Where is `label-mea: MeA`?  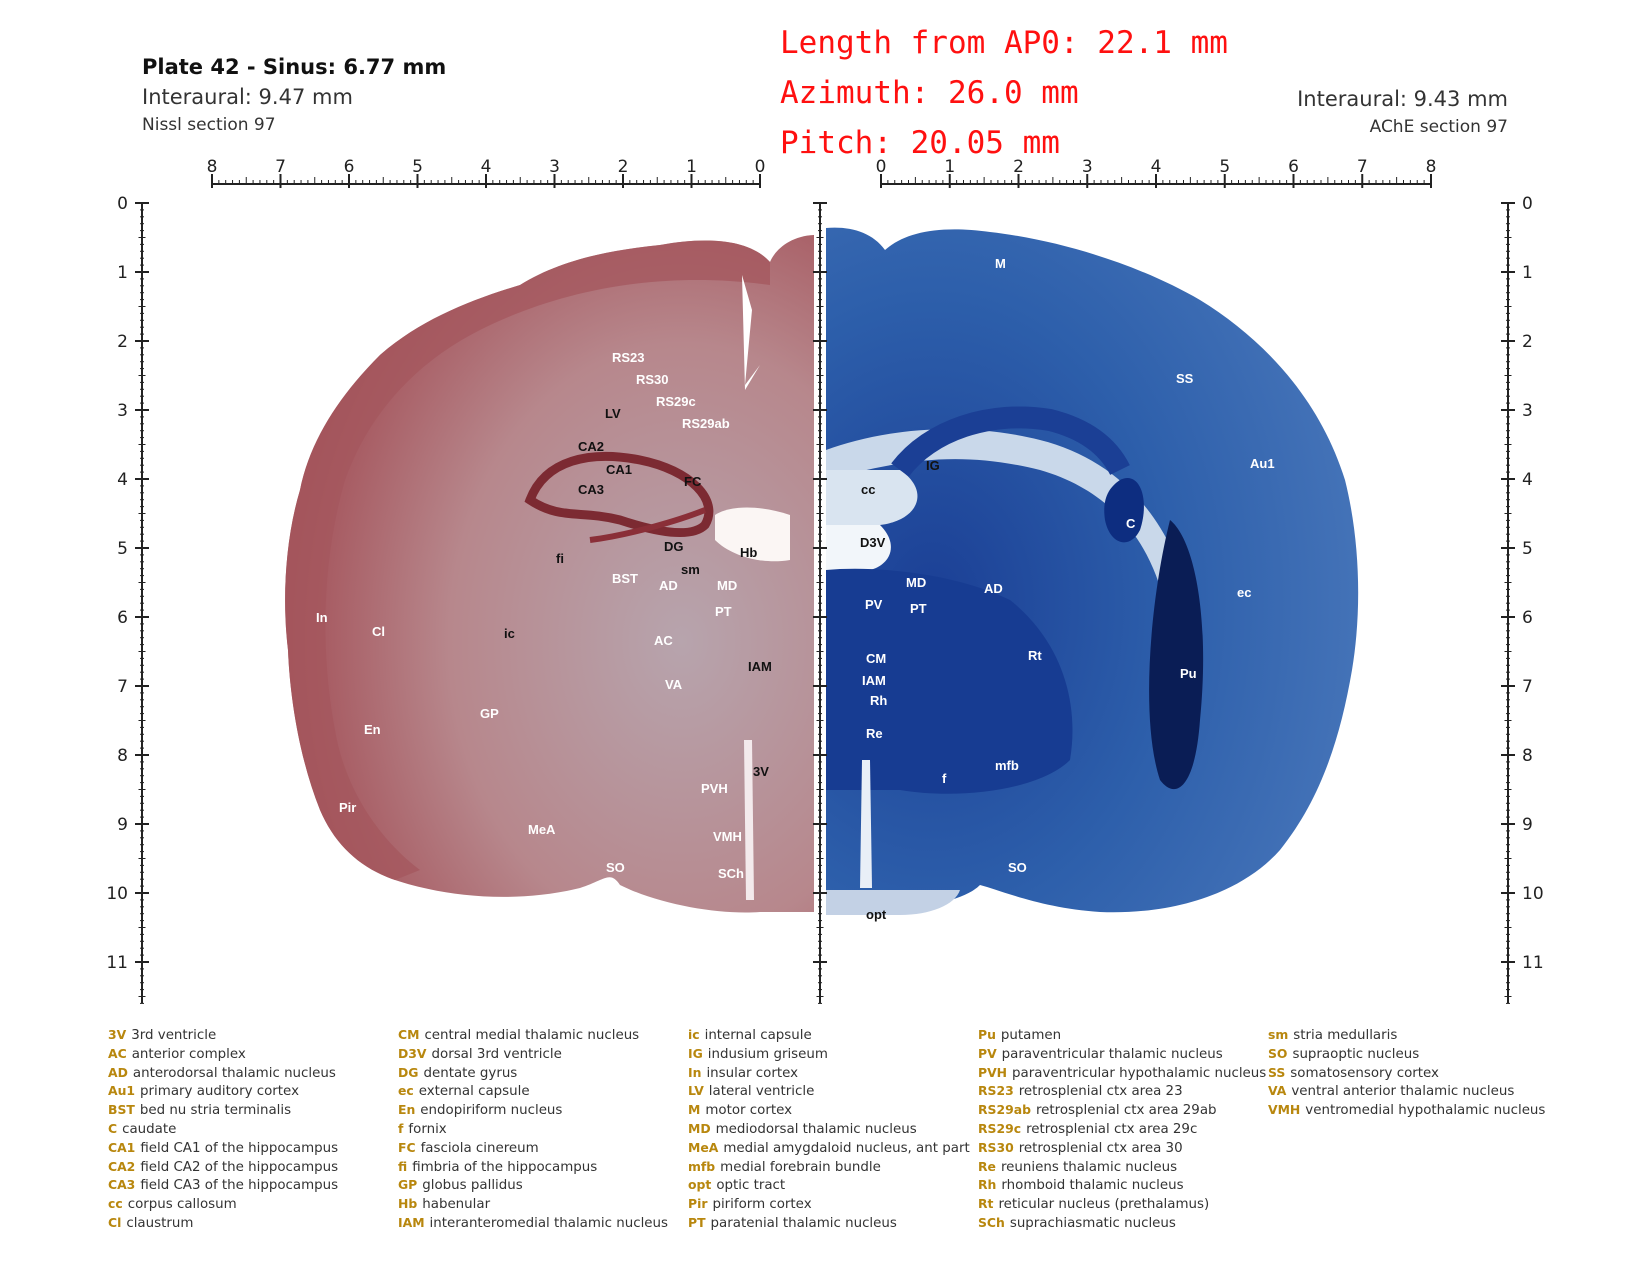 label-mea: MeA is located at coordinates (542, 829).